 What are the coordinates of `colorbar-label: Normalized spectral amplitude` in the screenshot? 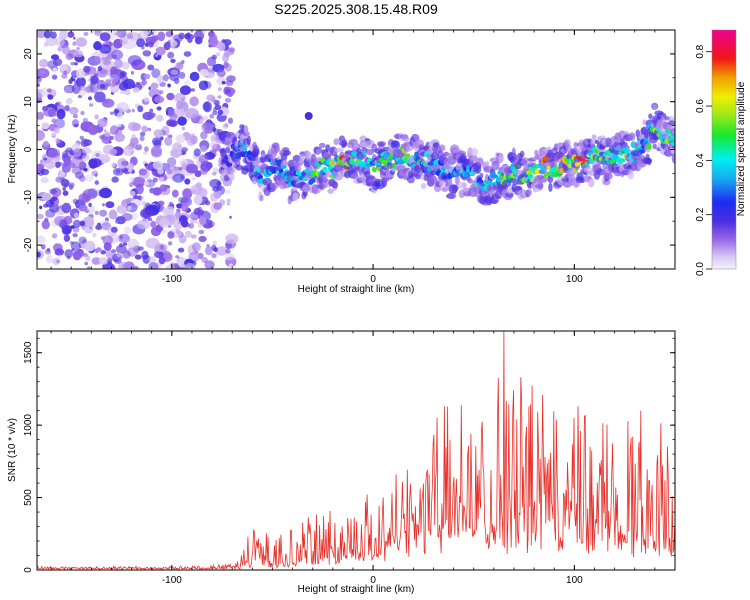 It's located at (741, 148).